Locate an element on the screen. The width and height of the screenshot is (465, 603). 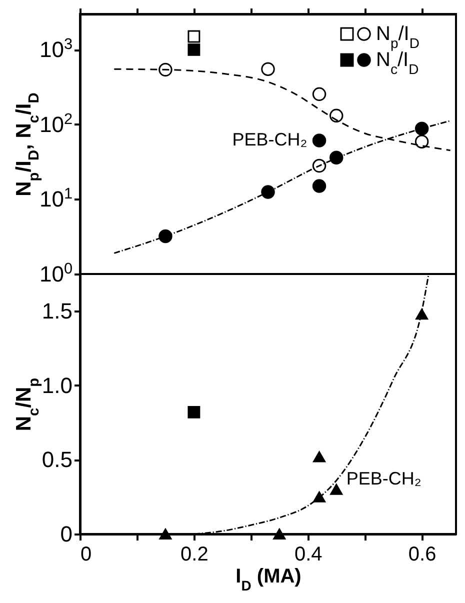
y-tick-label: 10$^{3}$ is located at coordinates (55, 49).